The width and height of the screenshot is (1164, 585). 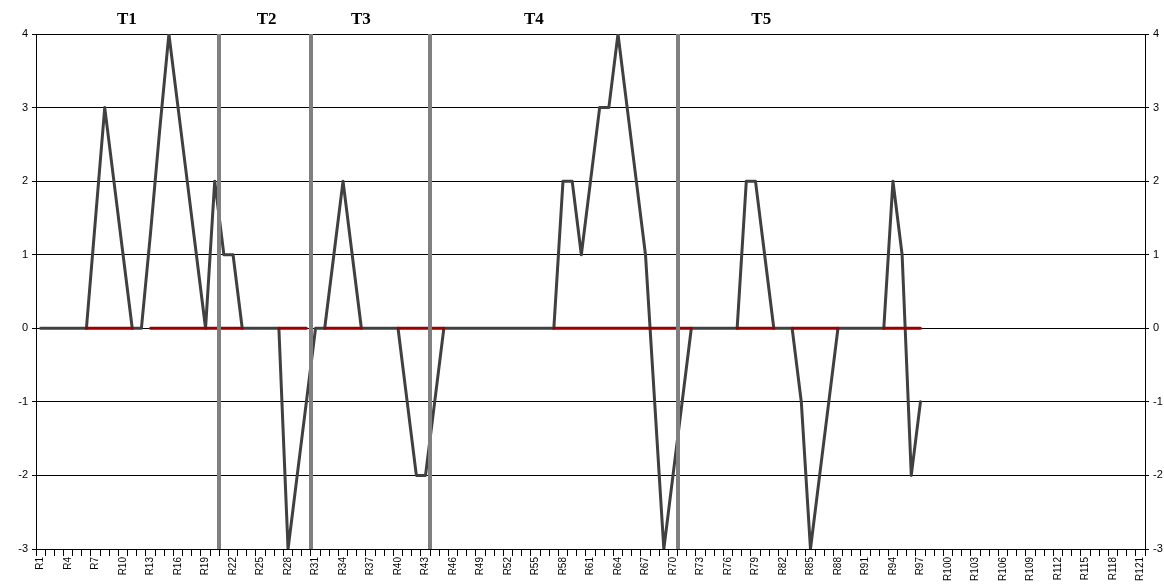 What do you see at coordinates (23, 400) in the screenshot?
I see `y-tick-label: -1` at bounding box center [23, 400].